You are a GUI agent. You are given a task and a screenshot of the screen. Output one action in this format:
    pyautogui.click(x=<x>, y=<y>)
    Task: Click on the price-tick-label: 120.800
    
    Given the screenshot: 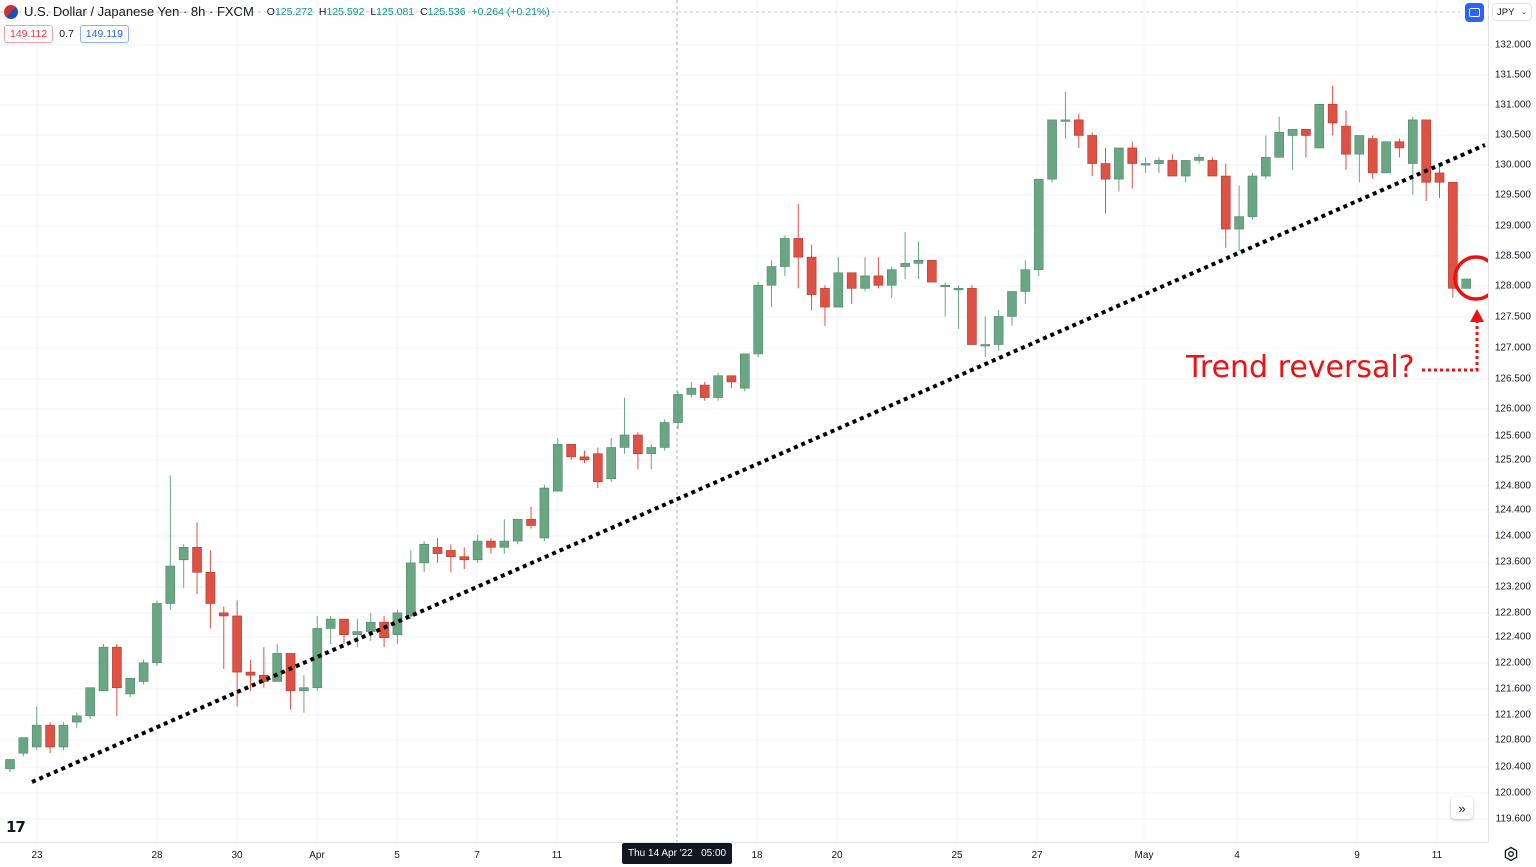 What is the action you would take?
    pyautogui.click(x=1512, y=740)
    